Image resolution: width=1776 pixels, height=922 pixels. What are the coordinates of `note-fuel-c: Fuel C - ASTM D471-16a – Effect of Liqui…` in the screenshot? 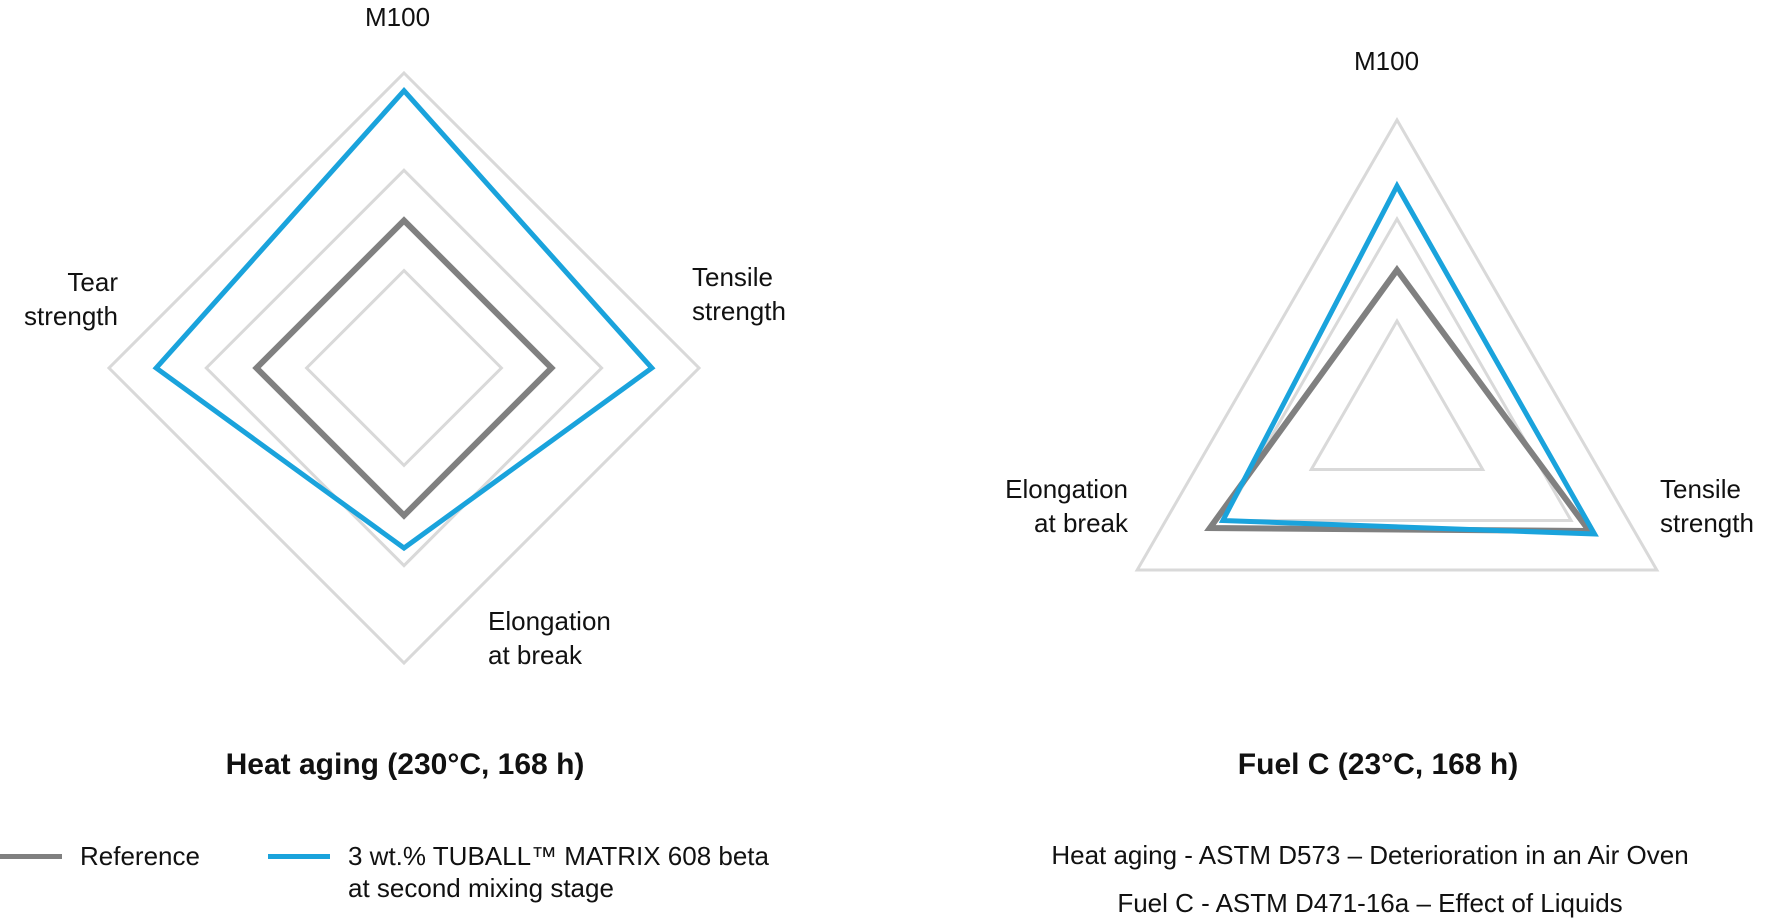 It's located at (1370, 903).